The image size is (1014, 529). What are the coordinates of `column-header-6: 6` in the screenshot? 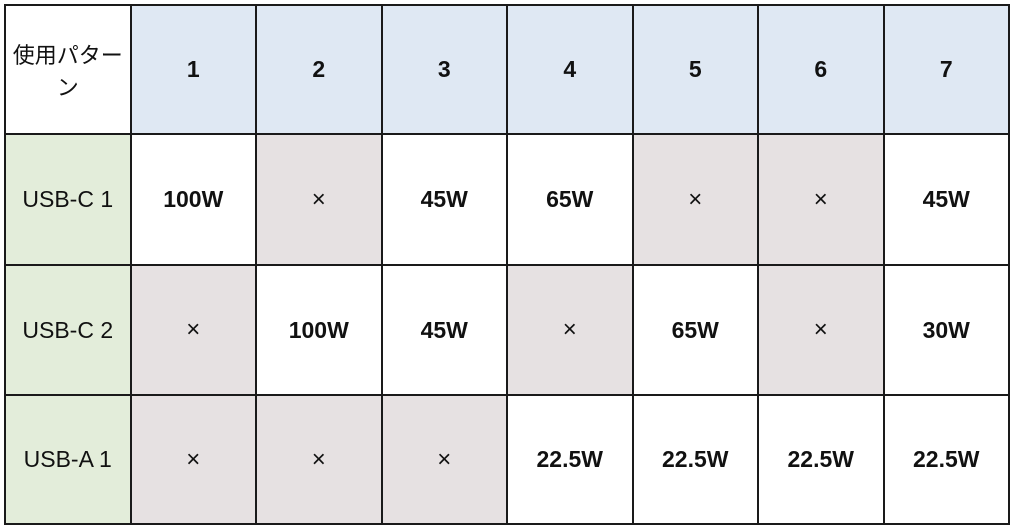 It's located at (821, 69).